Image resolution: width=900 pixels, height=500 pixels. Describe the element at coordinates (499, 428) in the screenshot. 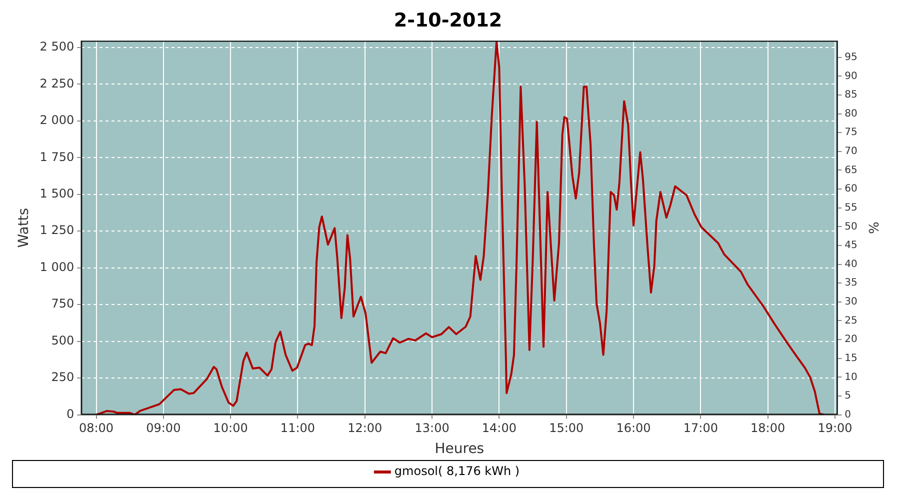

I see `x-tick-label: 14:00` at that location.